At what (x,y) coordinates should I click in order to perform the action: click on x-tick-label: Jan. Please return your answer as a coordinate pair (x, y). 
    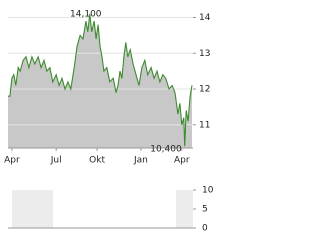
    Looking at the image, I should click on (140, 161).